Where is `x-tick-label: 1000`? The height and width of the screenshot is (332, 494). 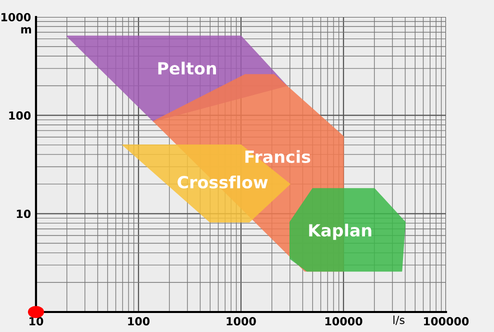
x-tick-label: 1000 is located at coordinates (241, 321).